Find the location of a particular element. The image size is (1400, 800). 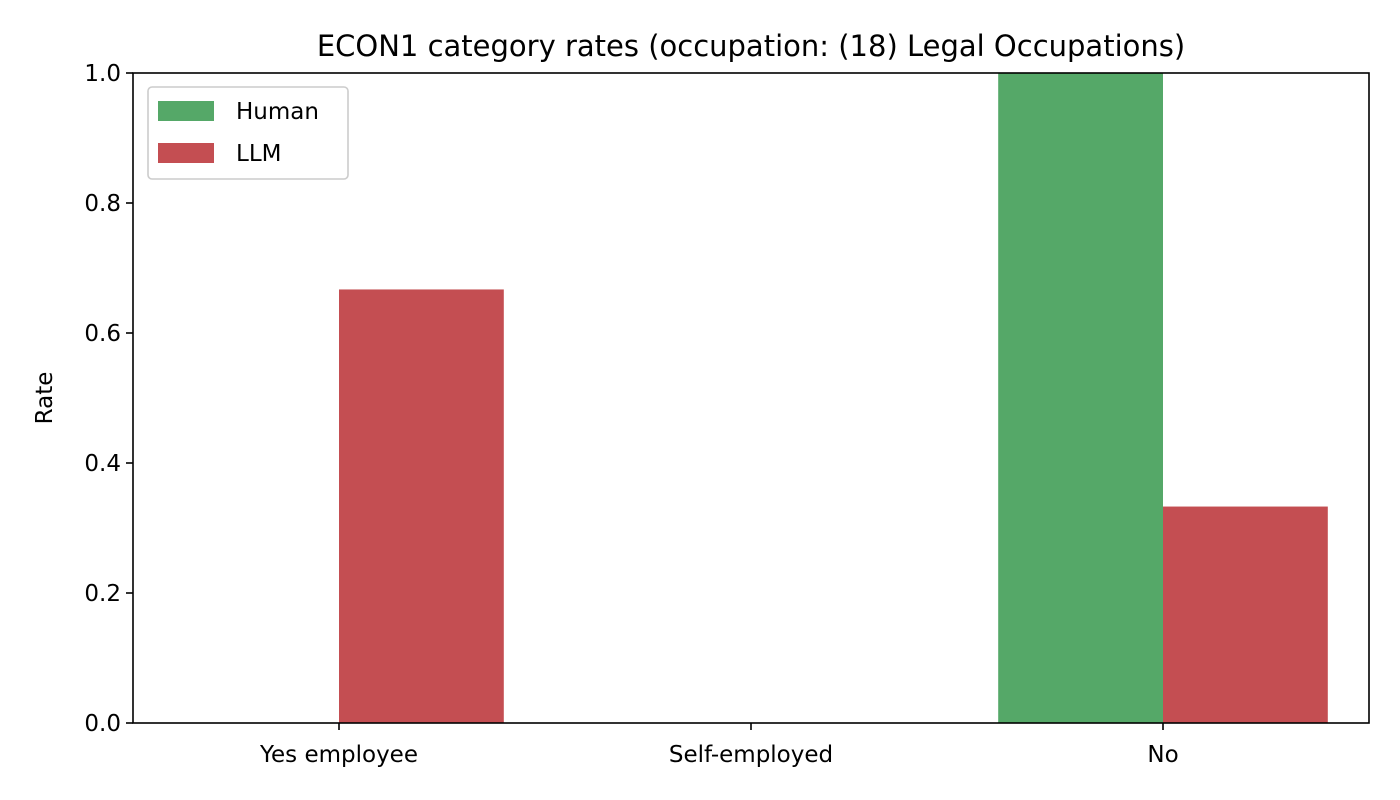

legend: Human LLM is located at coordinates (248, 133).